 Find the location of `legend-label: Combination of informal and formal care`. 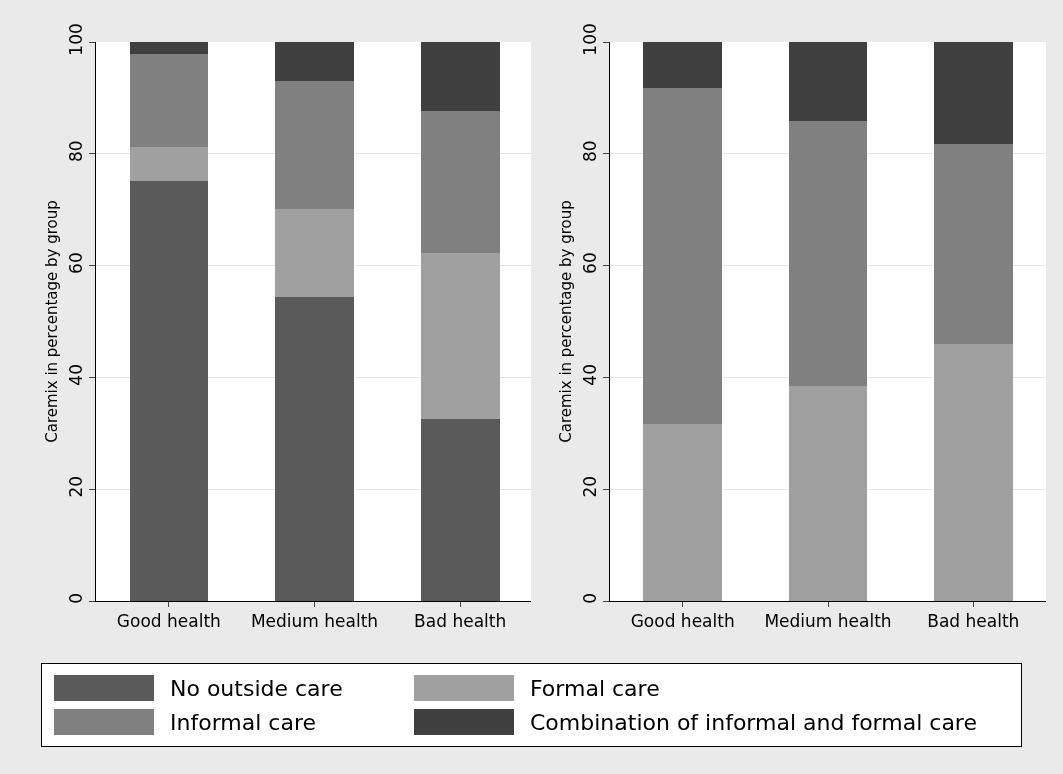

legend-label: Combination of informal and formal care is located at coordinates (753, 722).